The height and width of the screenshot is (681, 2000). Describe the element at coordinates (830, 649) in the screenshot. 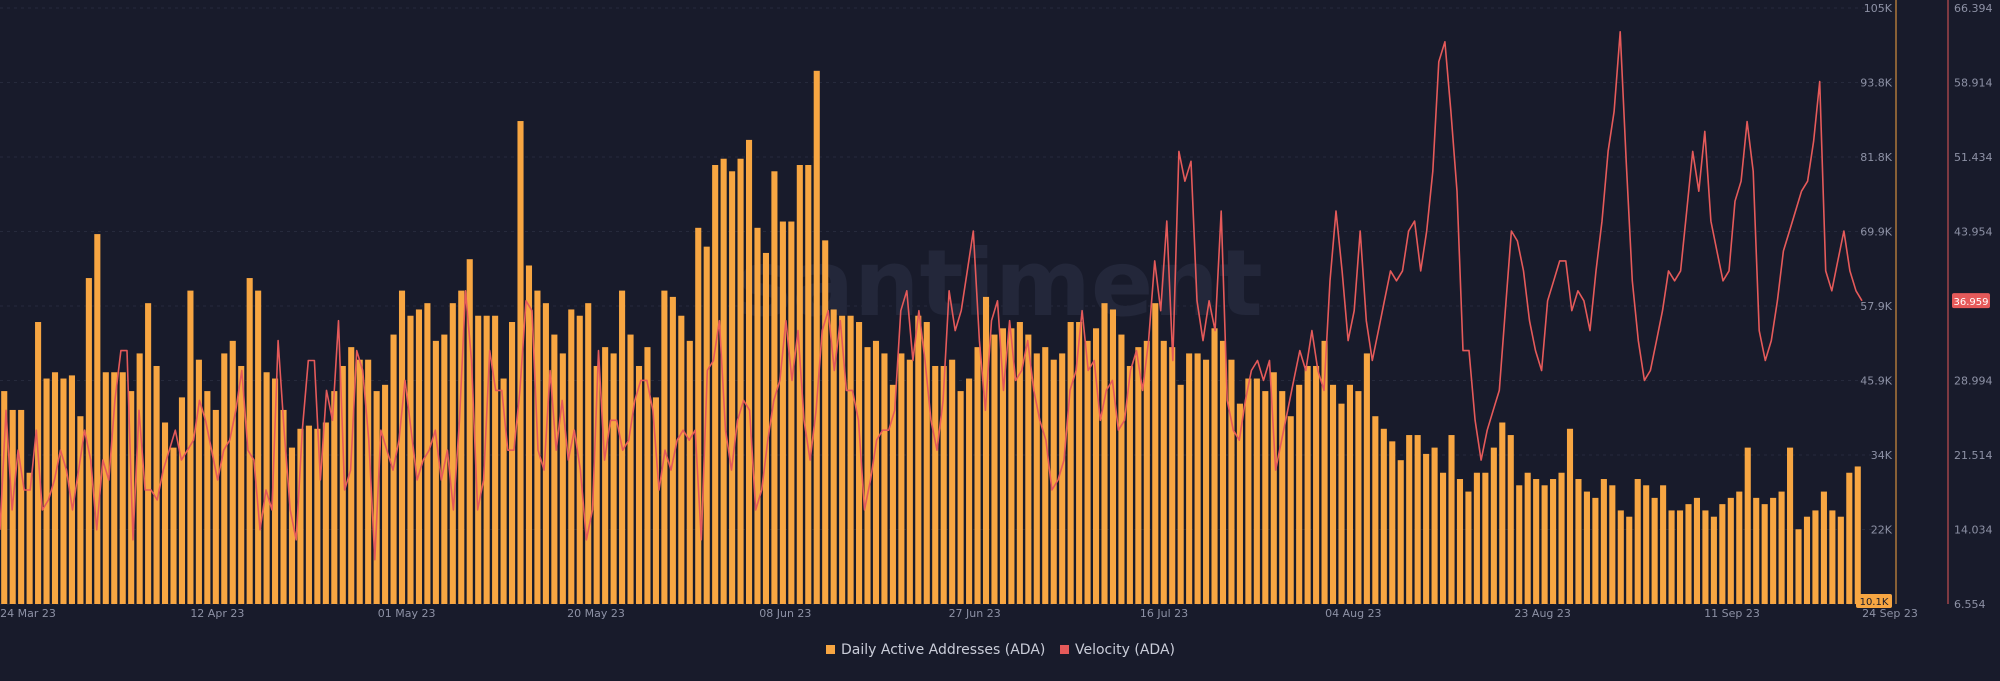

I see `legend-swatch` at that location.